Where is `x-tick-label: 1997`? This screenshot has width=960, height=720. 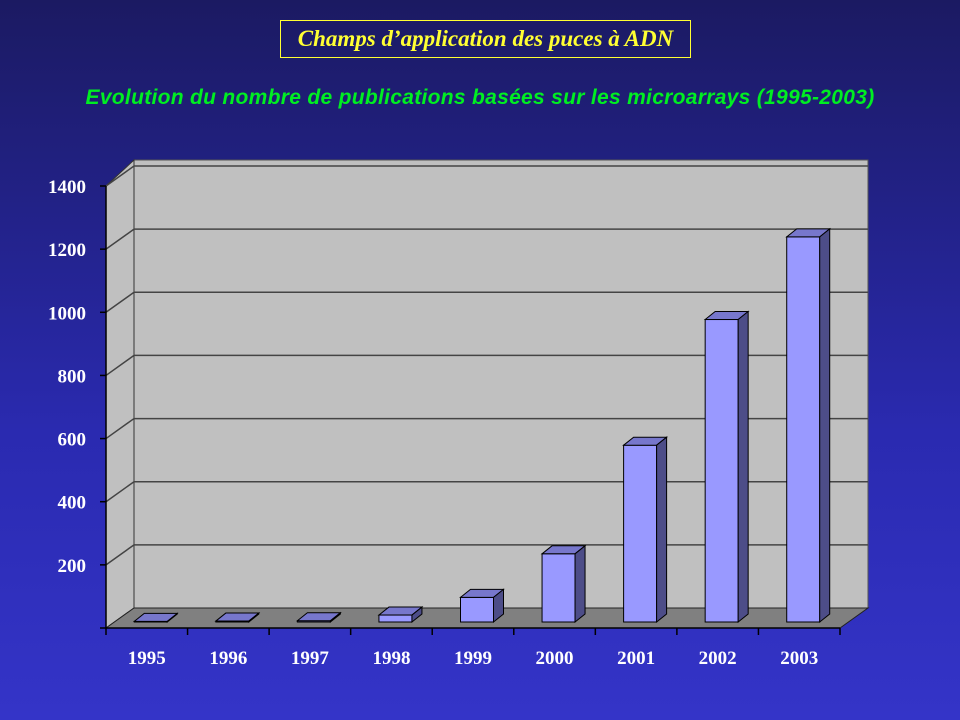
x-tick-label: 1997 is located at coordinates (310, 658).